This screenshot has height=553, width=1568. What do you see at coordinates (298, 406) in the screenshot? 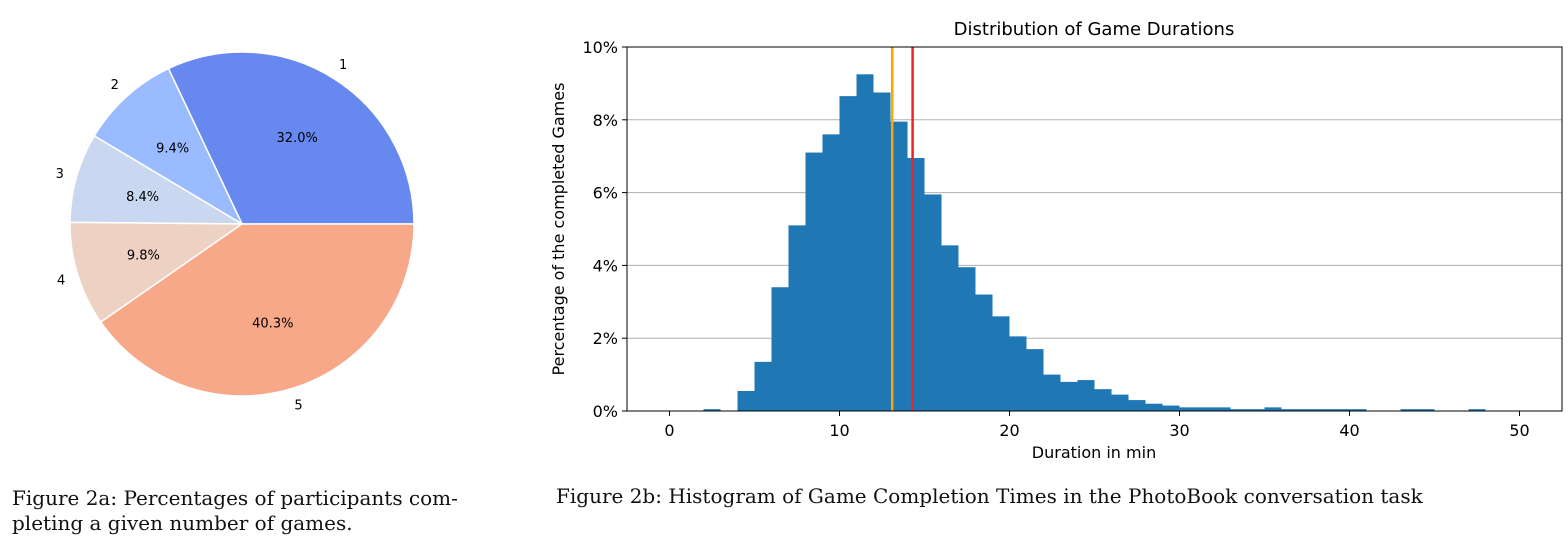
I see `pie-label-5: 5` at bounding box center [298, 406].